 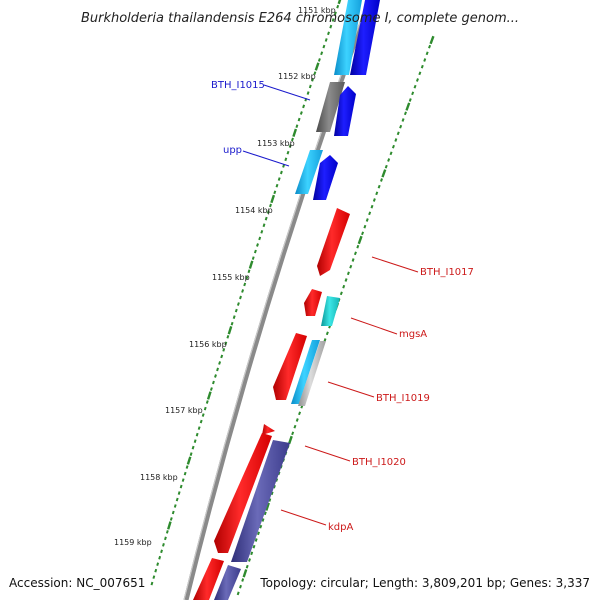 What do you see at coordinates (333, 242) in the screenshot?
I see `cds-bth-i1017` at bounding box center [333, 242].